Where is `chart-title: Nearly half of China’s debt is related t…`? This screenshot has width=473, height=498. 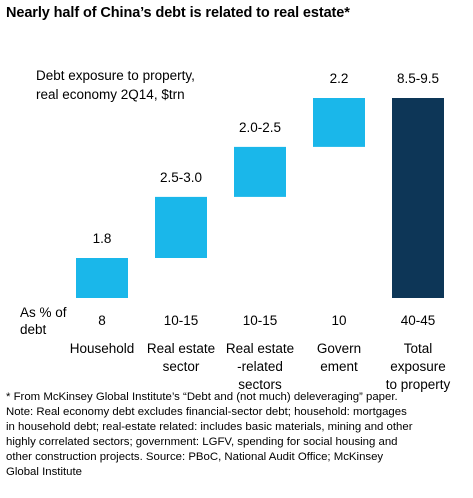
chart-title: Nearly half of China’s debt is related t… is located at coordinates (178, 13).